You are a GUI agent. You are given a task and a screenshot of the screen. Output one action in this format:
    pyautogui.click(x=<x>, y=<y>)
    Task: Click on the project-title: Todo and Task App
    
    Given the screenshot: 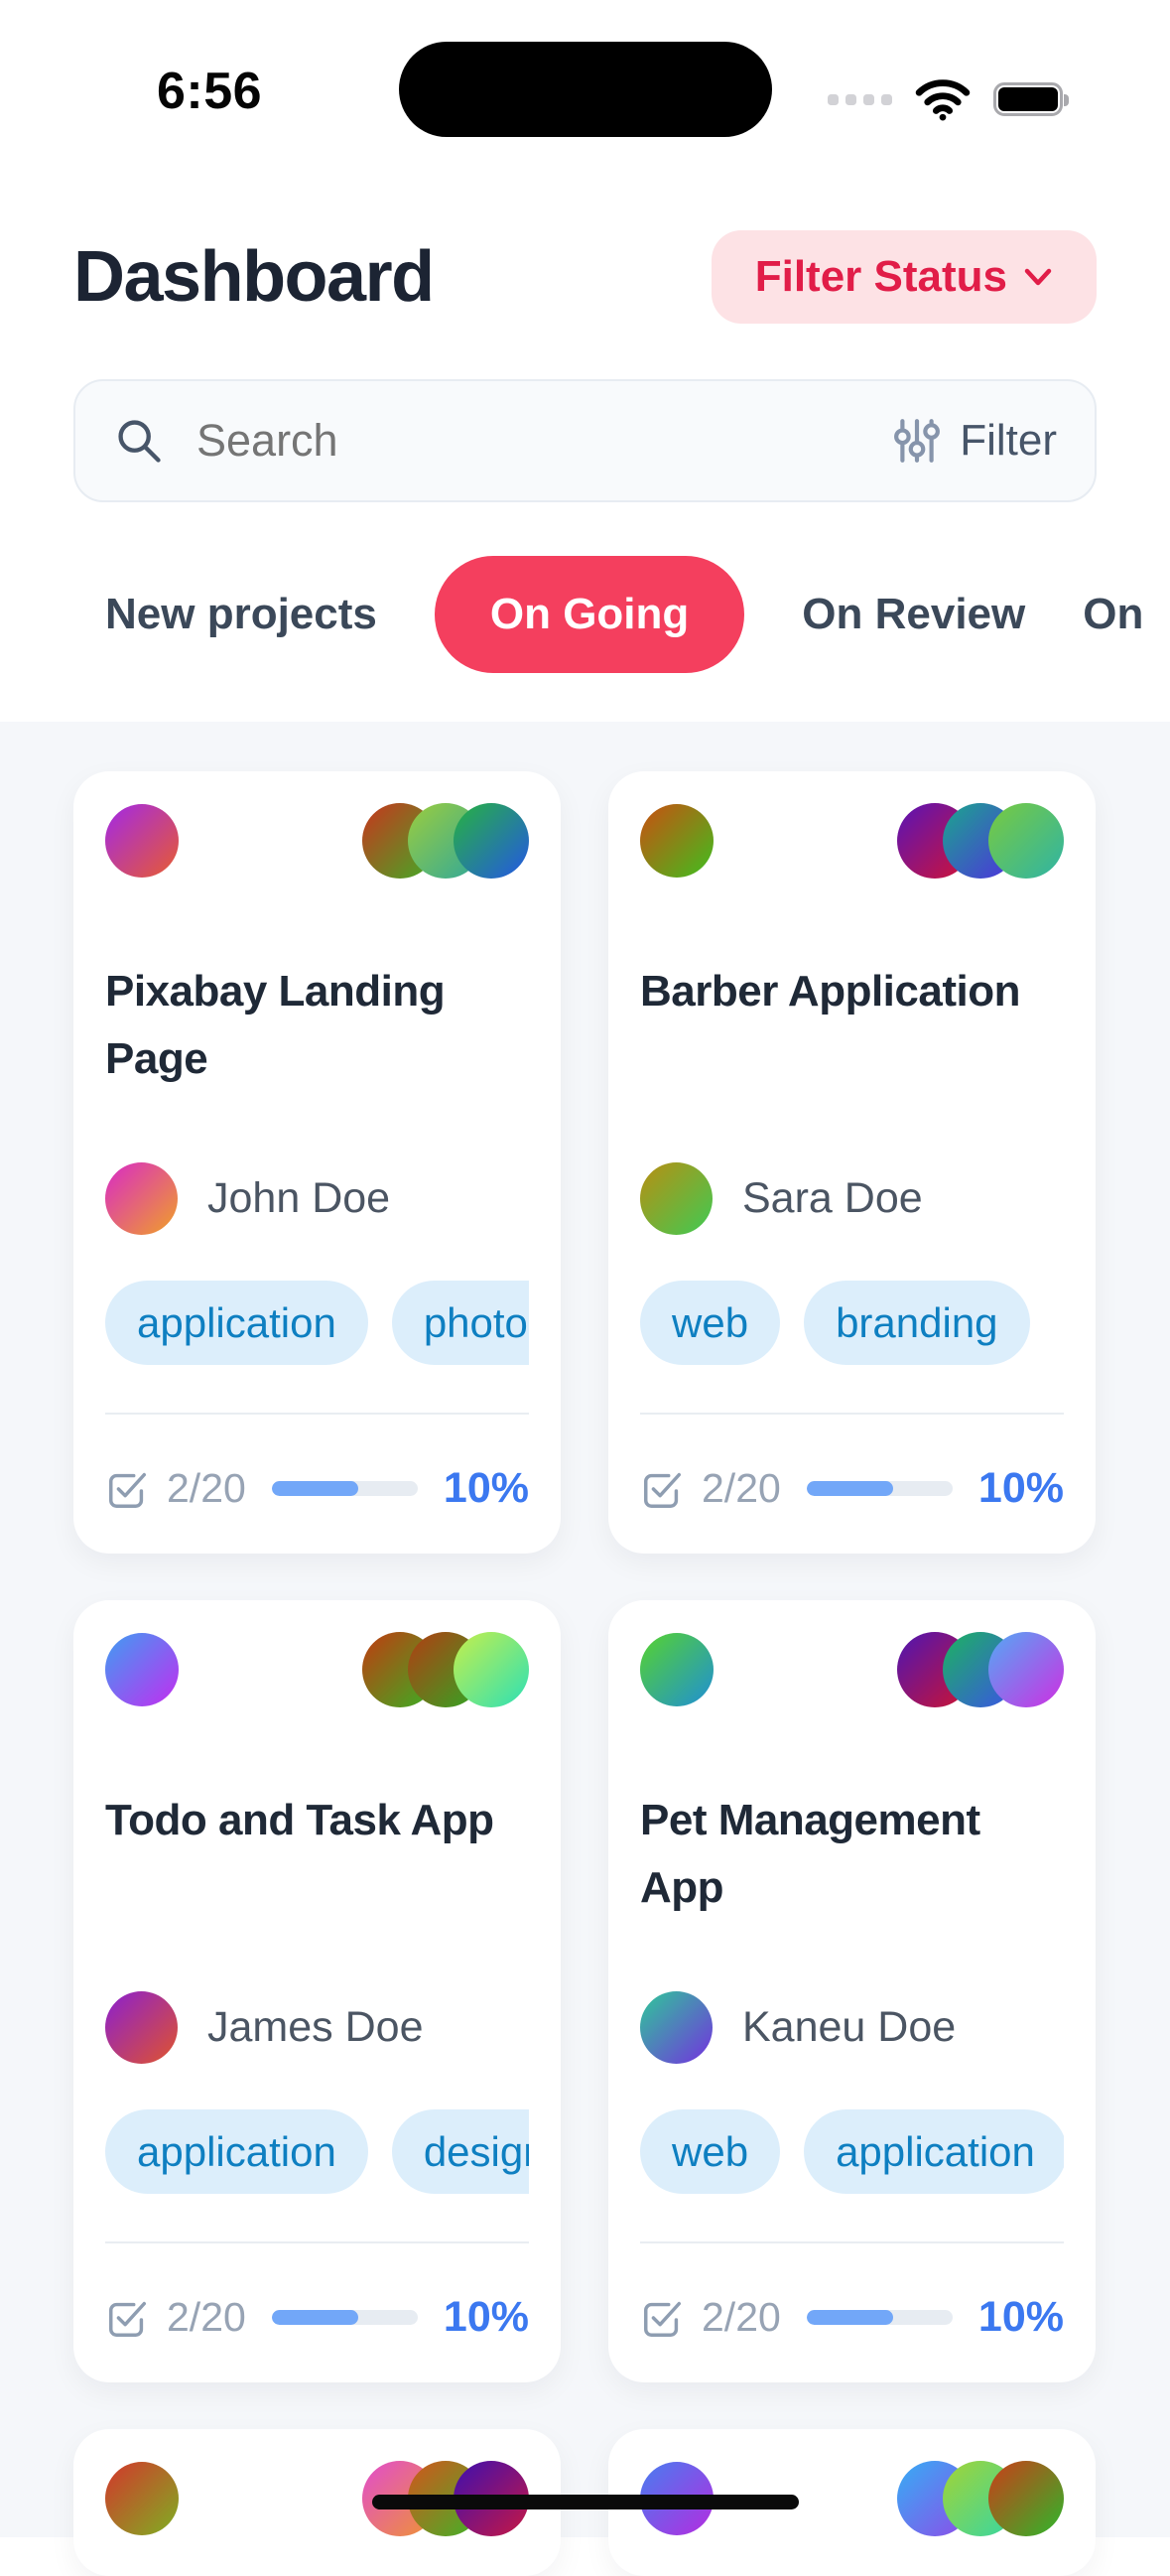 What is the action you would take?
    pyautogui.click(x=299, y=1820)
    